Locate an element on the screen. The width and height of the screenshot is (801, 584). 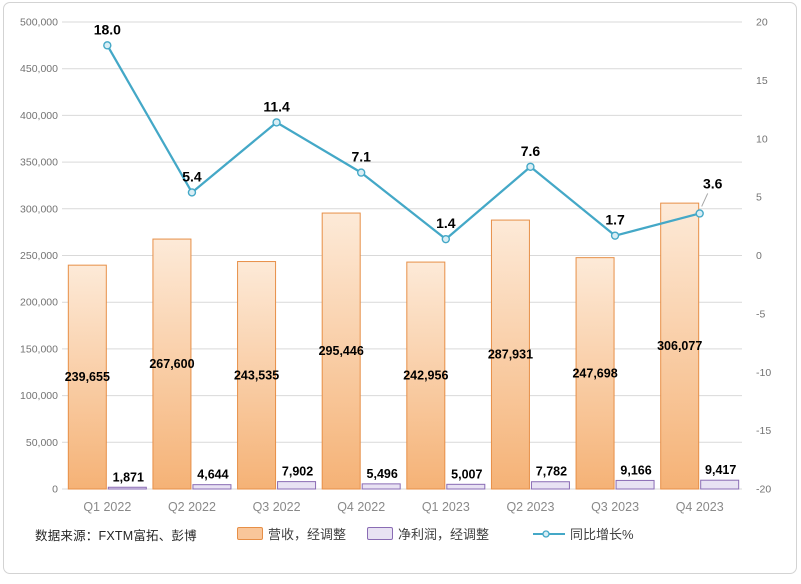
revenue-value-label: 239,655 is located at coordinates (87, 377).